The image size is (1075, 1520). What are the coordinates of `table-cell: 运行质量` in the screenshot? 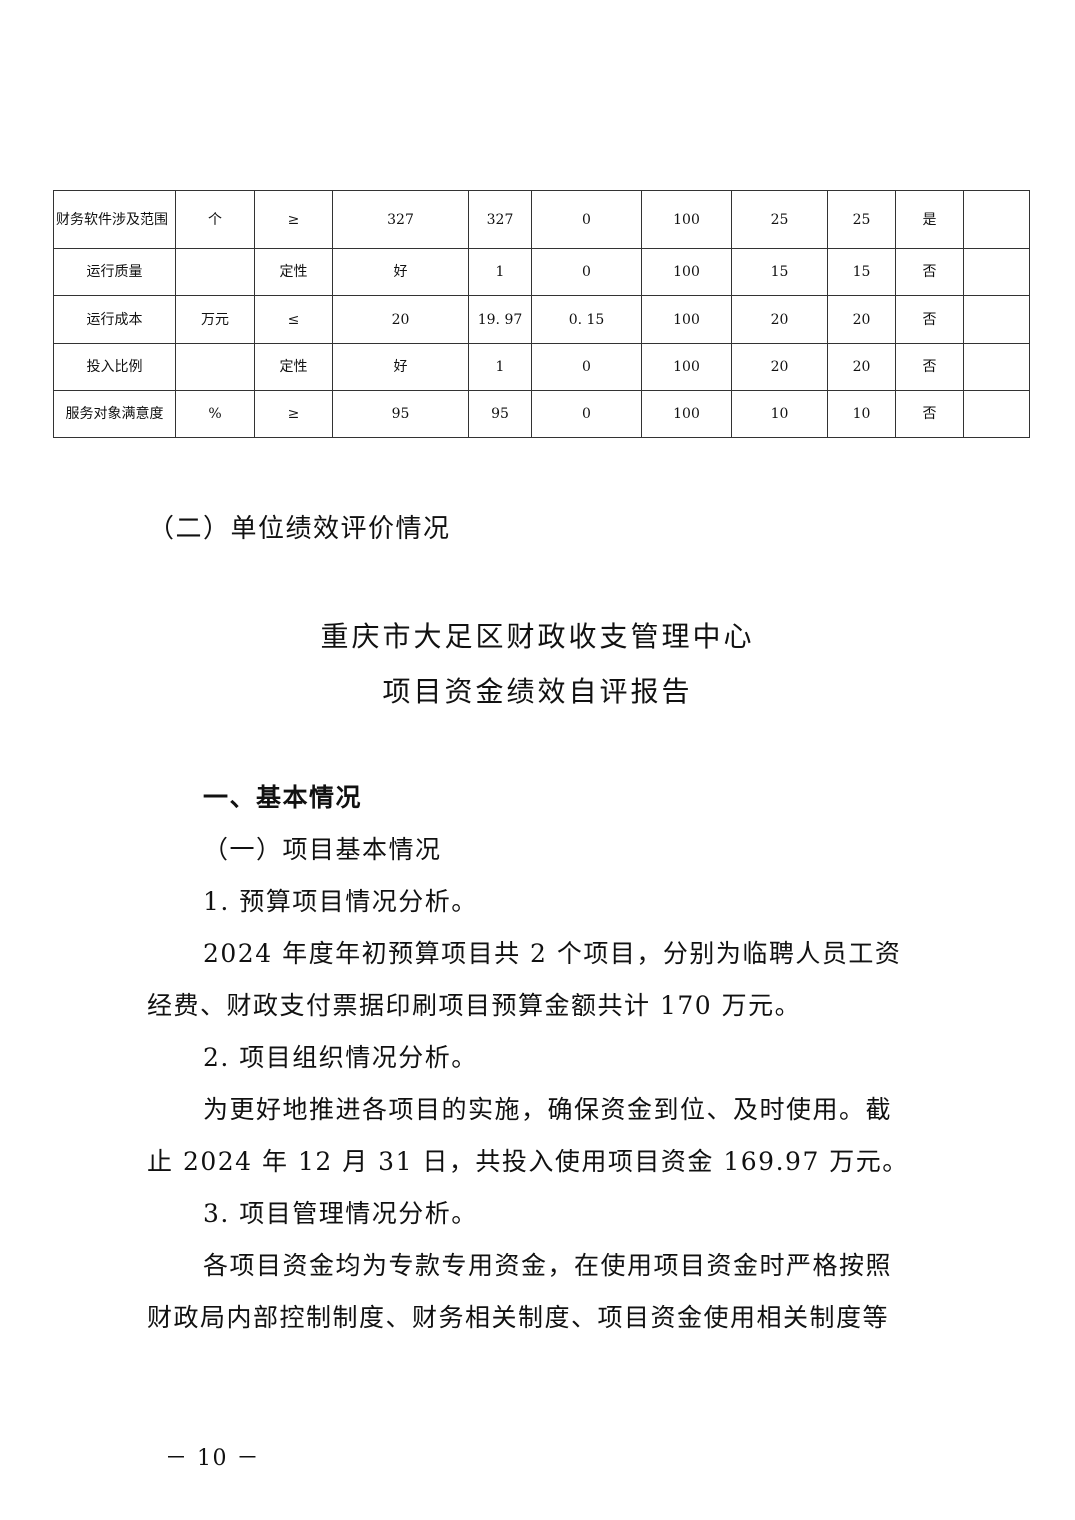 It's located at (114, 272).